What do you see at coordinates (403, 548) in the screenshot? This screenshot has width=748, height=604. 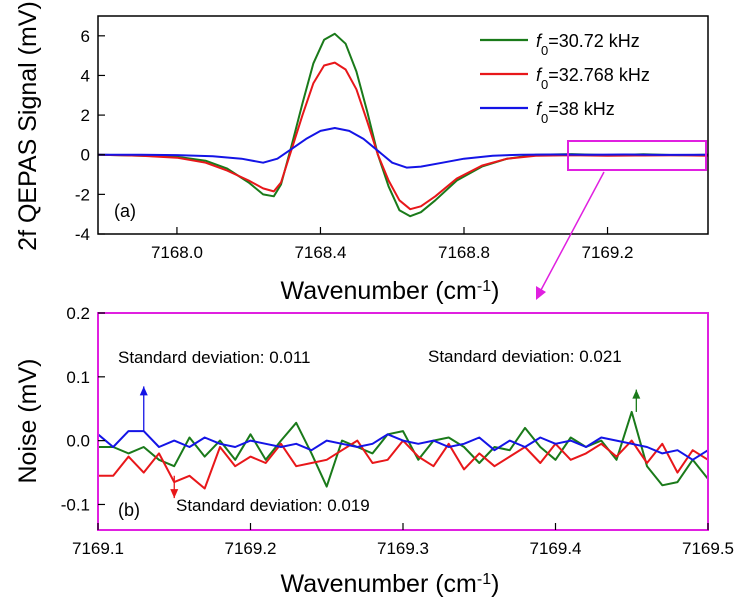 I see `panel-b-x-tick-label: 7169.3` at bounding box center [403, 548].